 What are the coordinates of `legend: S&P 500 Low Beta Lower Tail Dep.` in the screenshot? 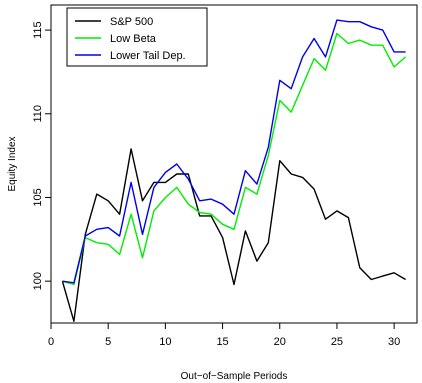 It's located at (137, 37).